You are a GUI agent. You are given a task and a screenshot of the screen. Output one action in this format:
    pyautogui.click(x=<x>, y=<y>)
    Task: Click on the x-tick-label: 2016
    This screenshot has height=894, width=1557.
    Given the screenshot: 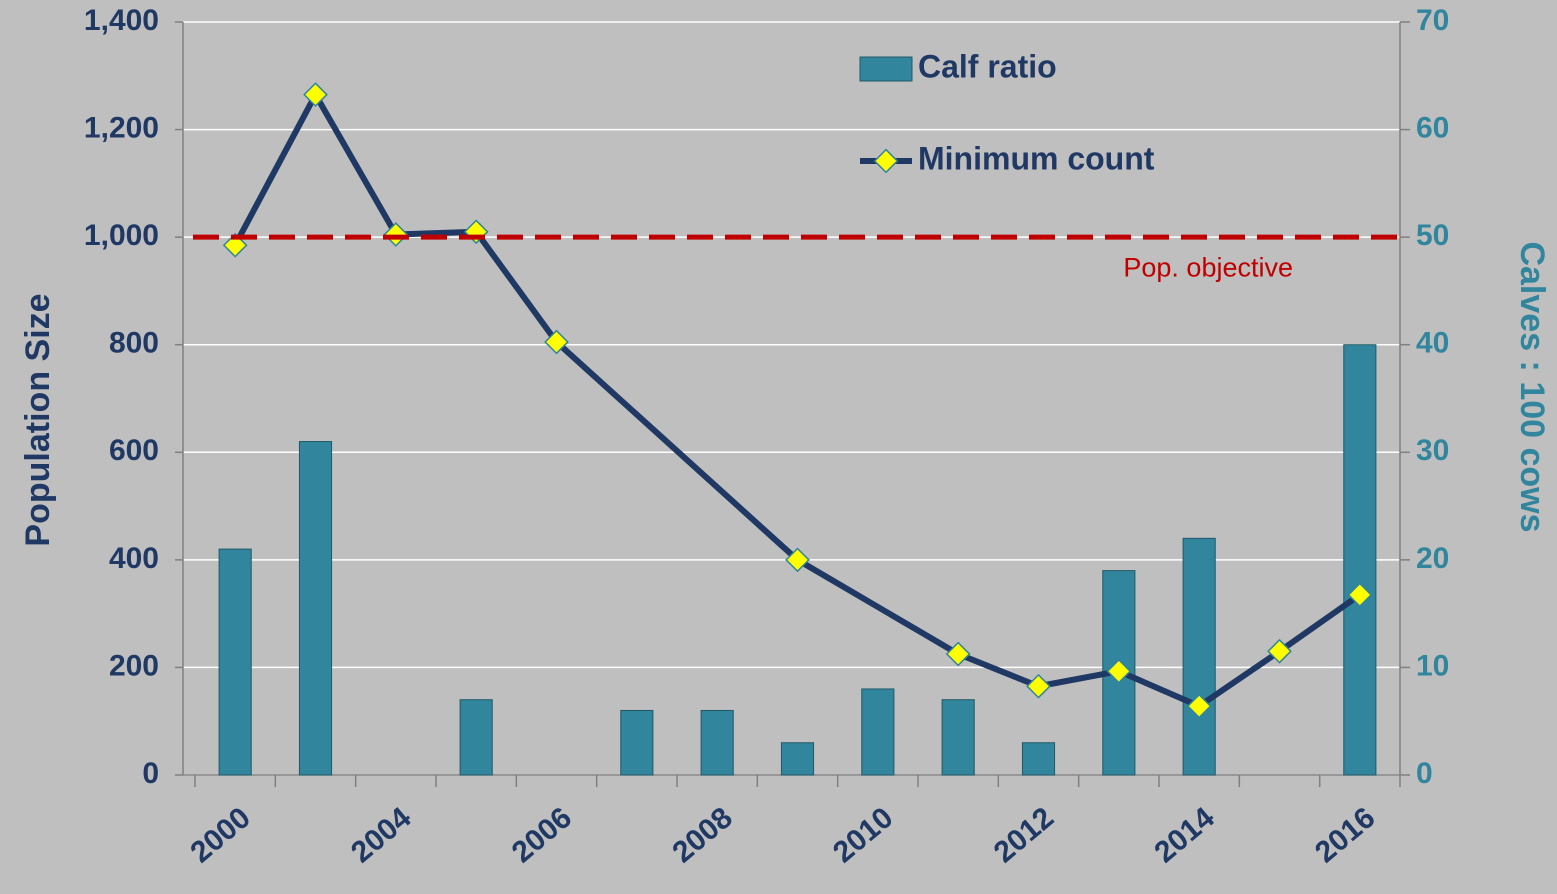 What is the action you would take?
    pyautogui.click(x=1345, y=835)
    